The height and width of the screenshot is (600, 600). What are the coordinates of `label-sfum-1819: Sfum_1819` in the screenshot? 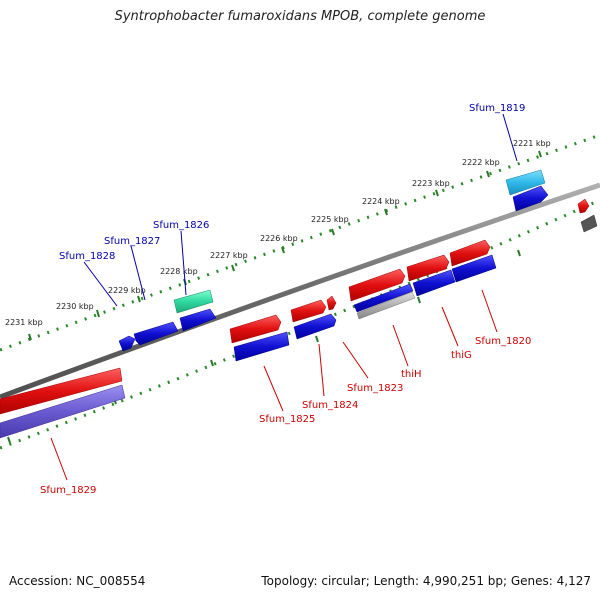 It's located at (497, 108).